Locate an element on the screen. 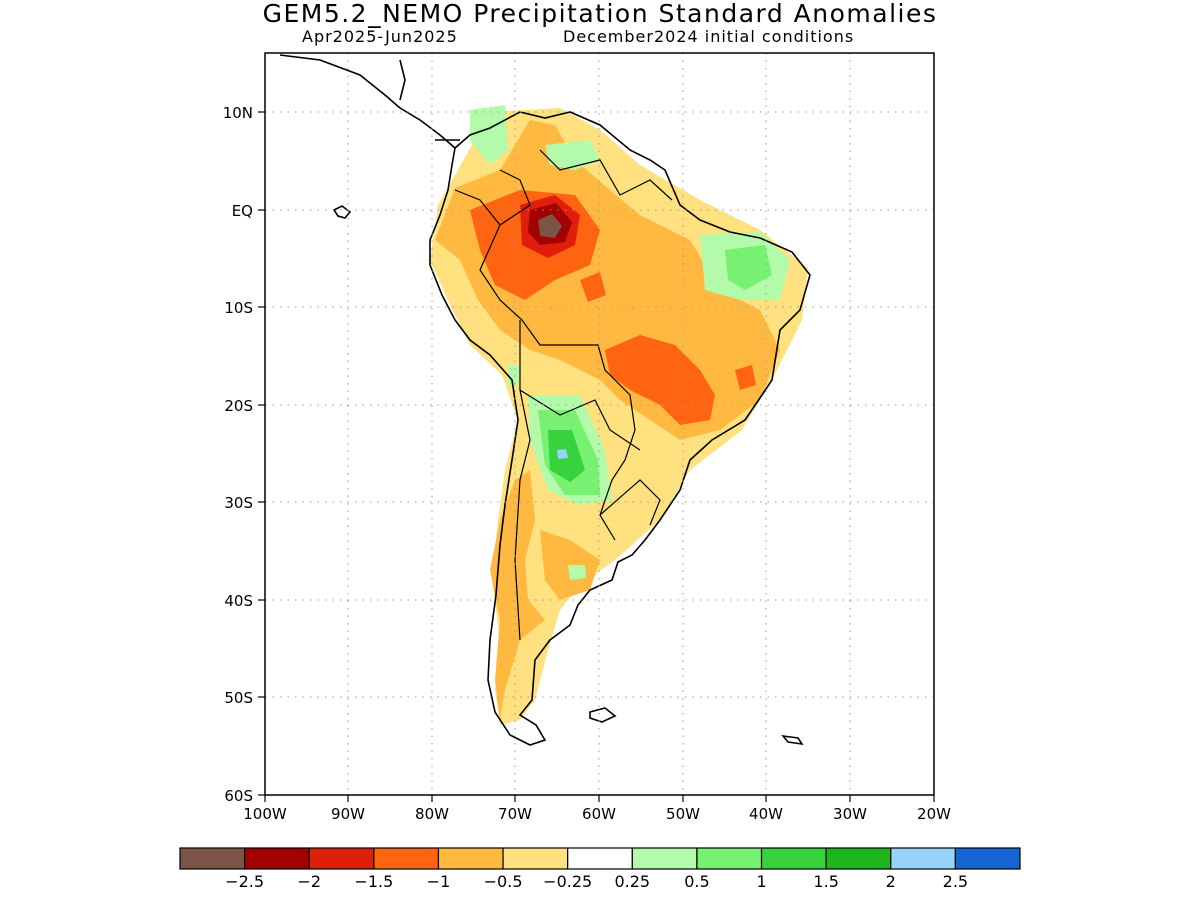 Image resolution: width=1200 pixels, height=900 pixels. colorbar: −2.5 −2 −1.5 −1 −0.5 −0.25 0.25 0.5 1 1.5 2 2.5 is located at coordinates (600, 869).